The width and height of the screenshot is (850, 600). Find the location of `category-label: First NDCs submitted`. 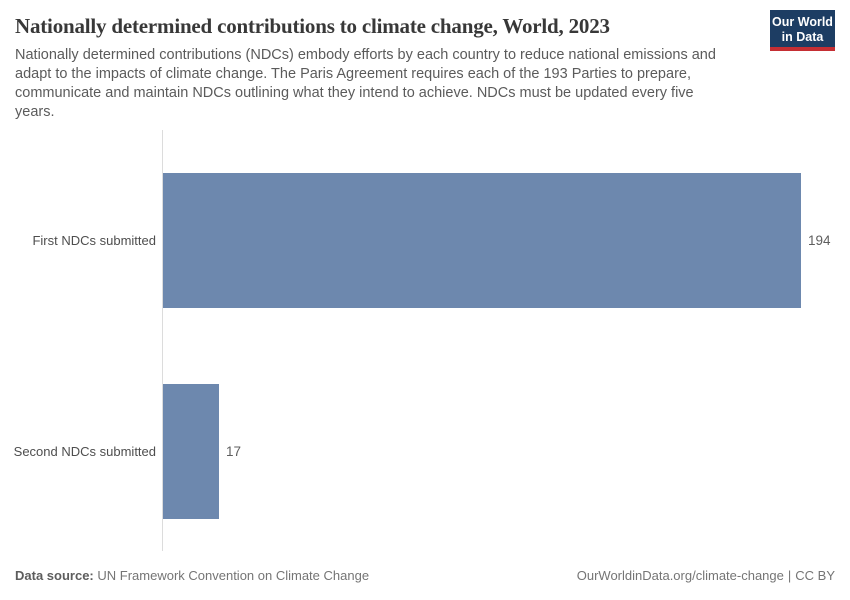

category-label: First NDCs submitted is located at coordinates (94, 240).